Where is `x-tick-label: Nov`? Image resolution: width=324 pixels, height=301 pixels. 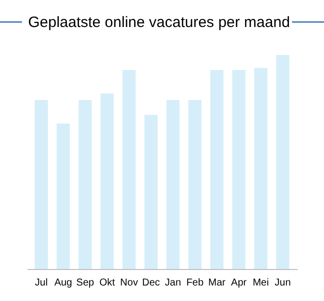 x-tick-label: Nov is located at coordinates (129, 283).